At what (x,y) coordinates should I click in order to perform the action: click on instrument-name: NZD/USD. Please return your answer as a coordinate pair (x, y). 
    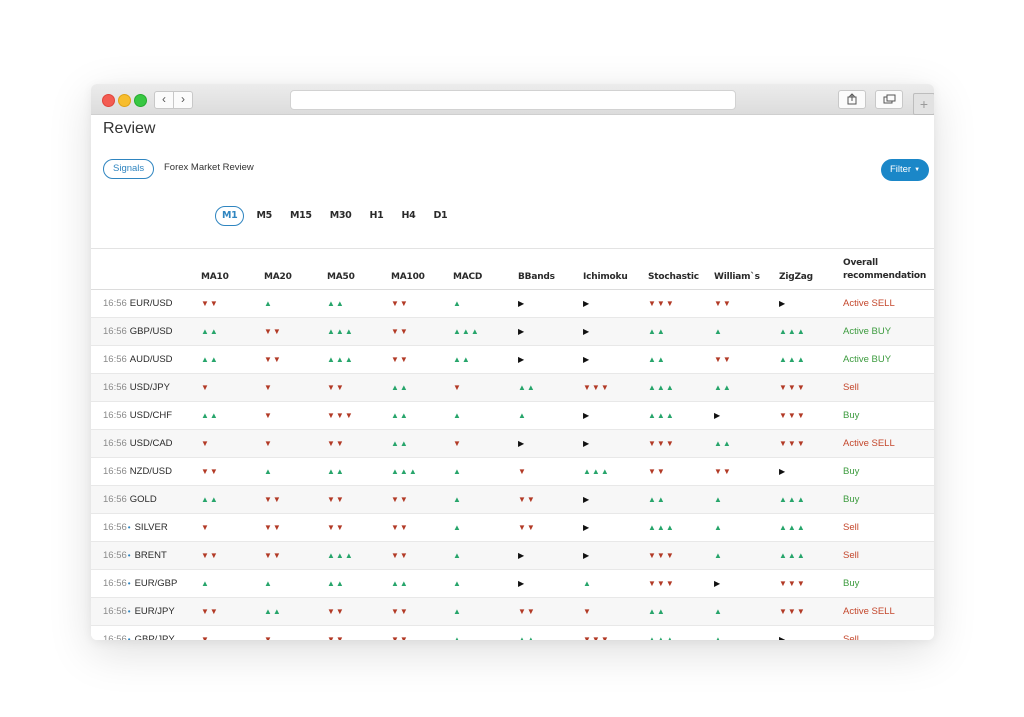
    Looking at the image, I should click on (151, 471).